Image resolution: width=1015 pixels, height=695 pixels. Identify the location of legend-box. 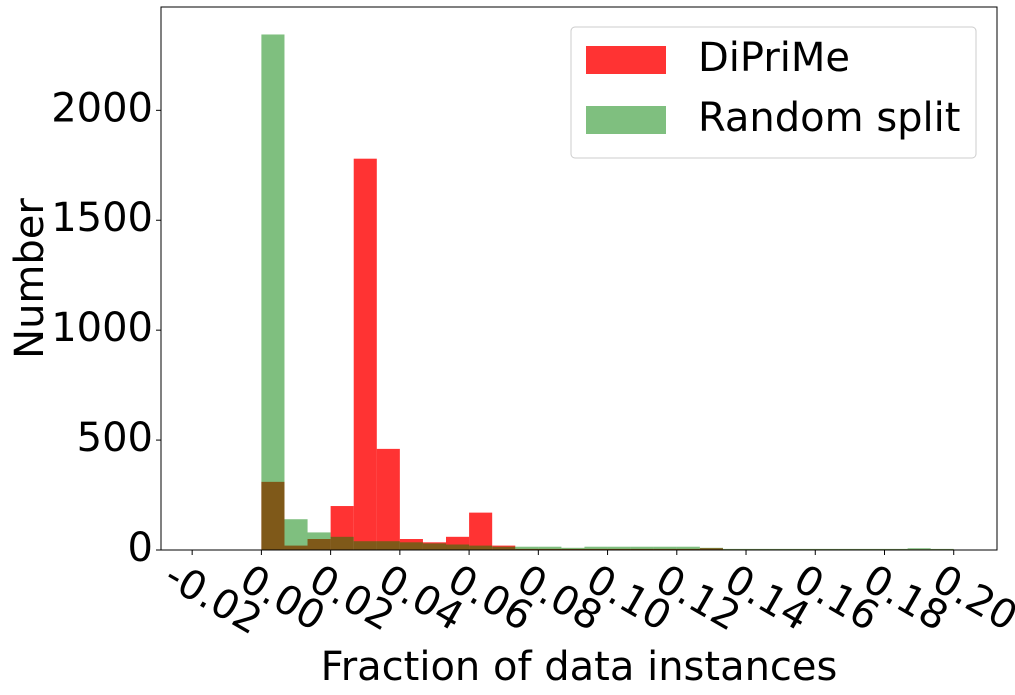
(773, 92).